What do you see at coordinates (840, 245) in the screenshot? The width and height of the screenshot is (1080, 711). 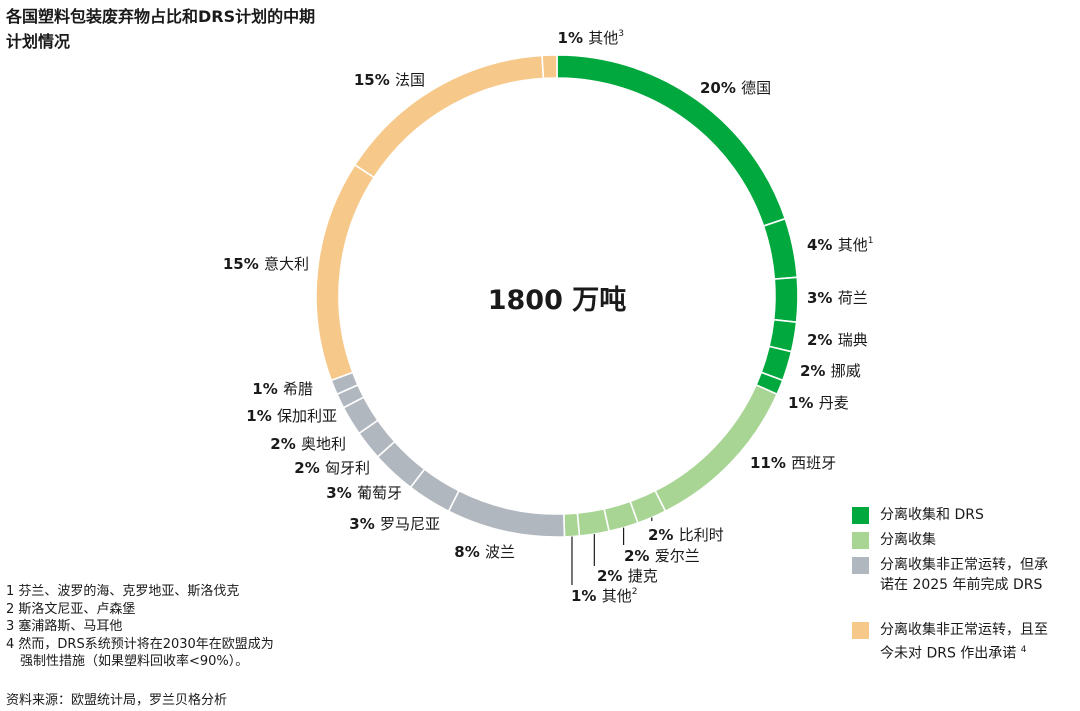 I see `slice-label-1: 4% 其他1` at bounding box center [840, 245].